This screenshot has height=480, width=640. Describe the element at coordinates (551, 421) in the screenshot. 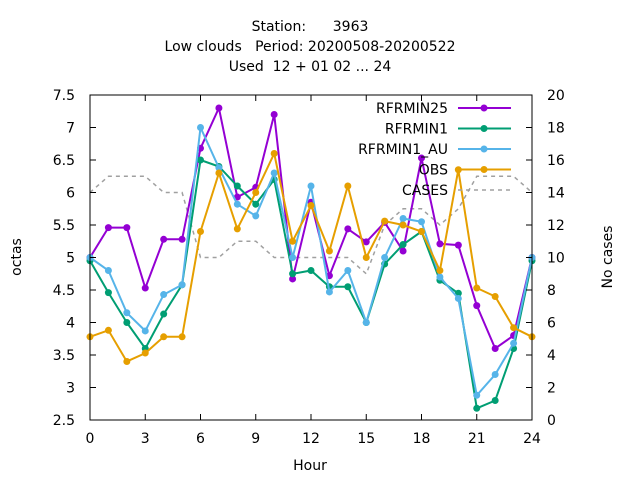

I see `y2-tick-label: 0` at that location.